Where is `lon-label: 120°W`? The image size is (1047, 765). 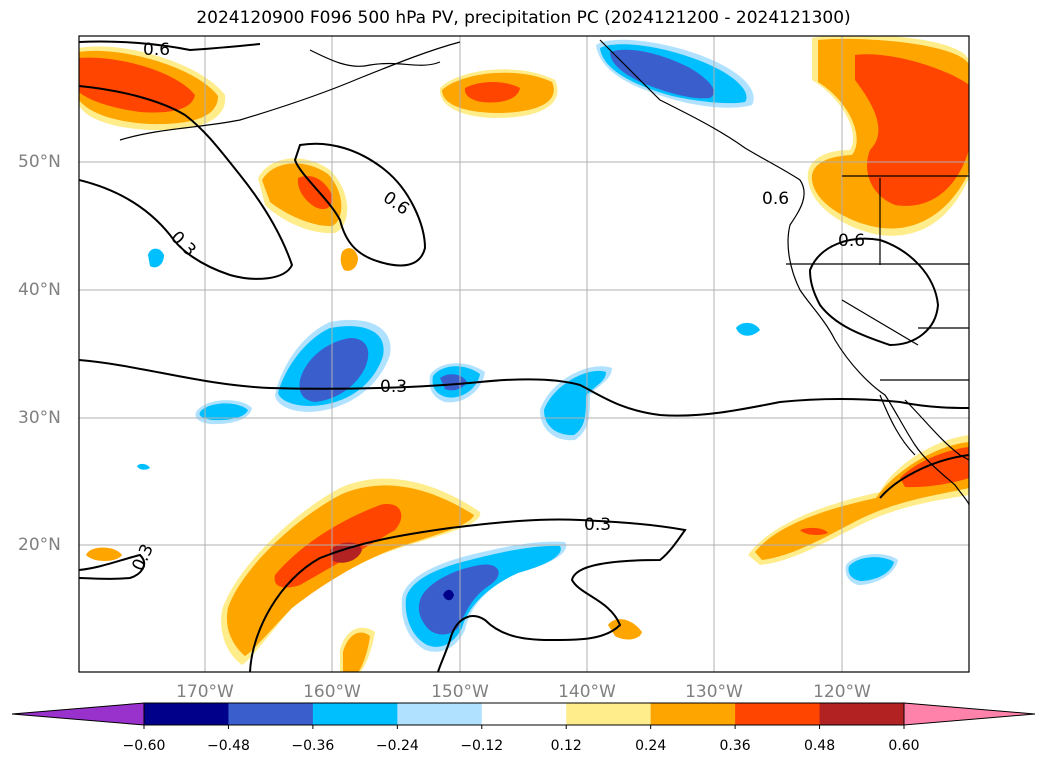
lon-label: 120°W is located at coordinates (842, 692).